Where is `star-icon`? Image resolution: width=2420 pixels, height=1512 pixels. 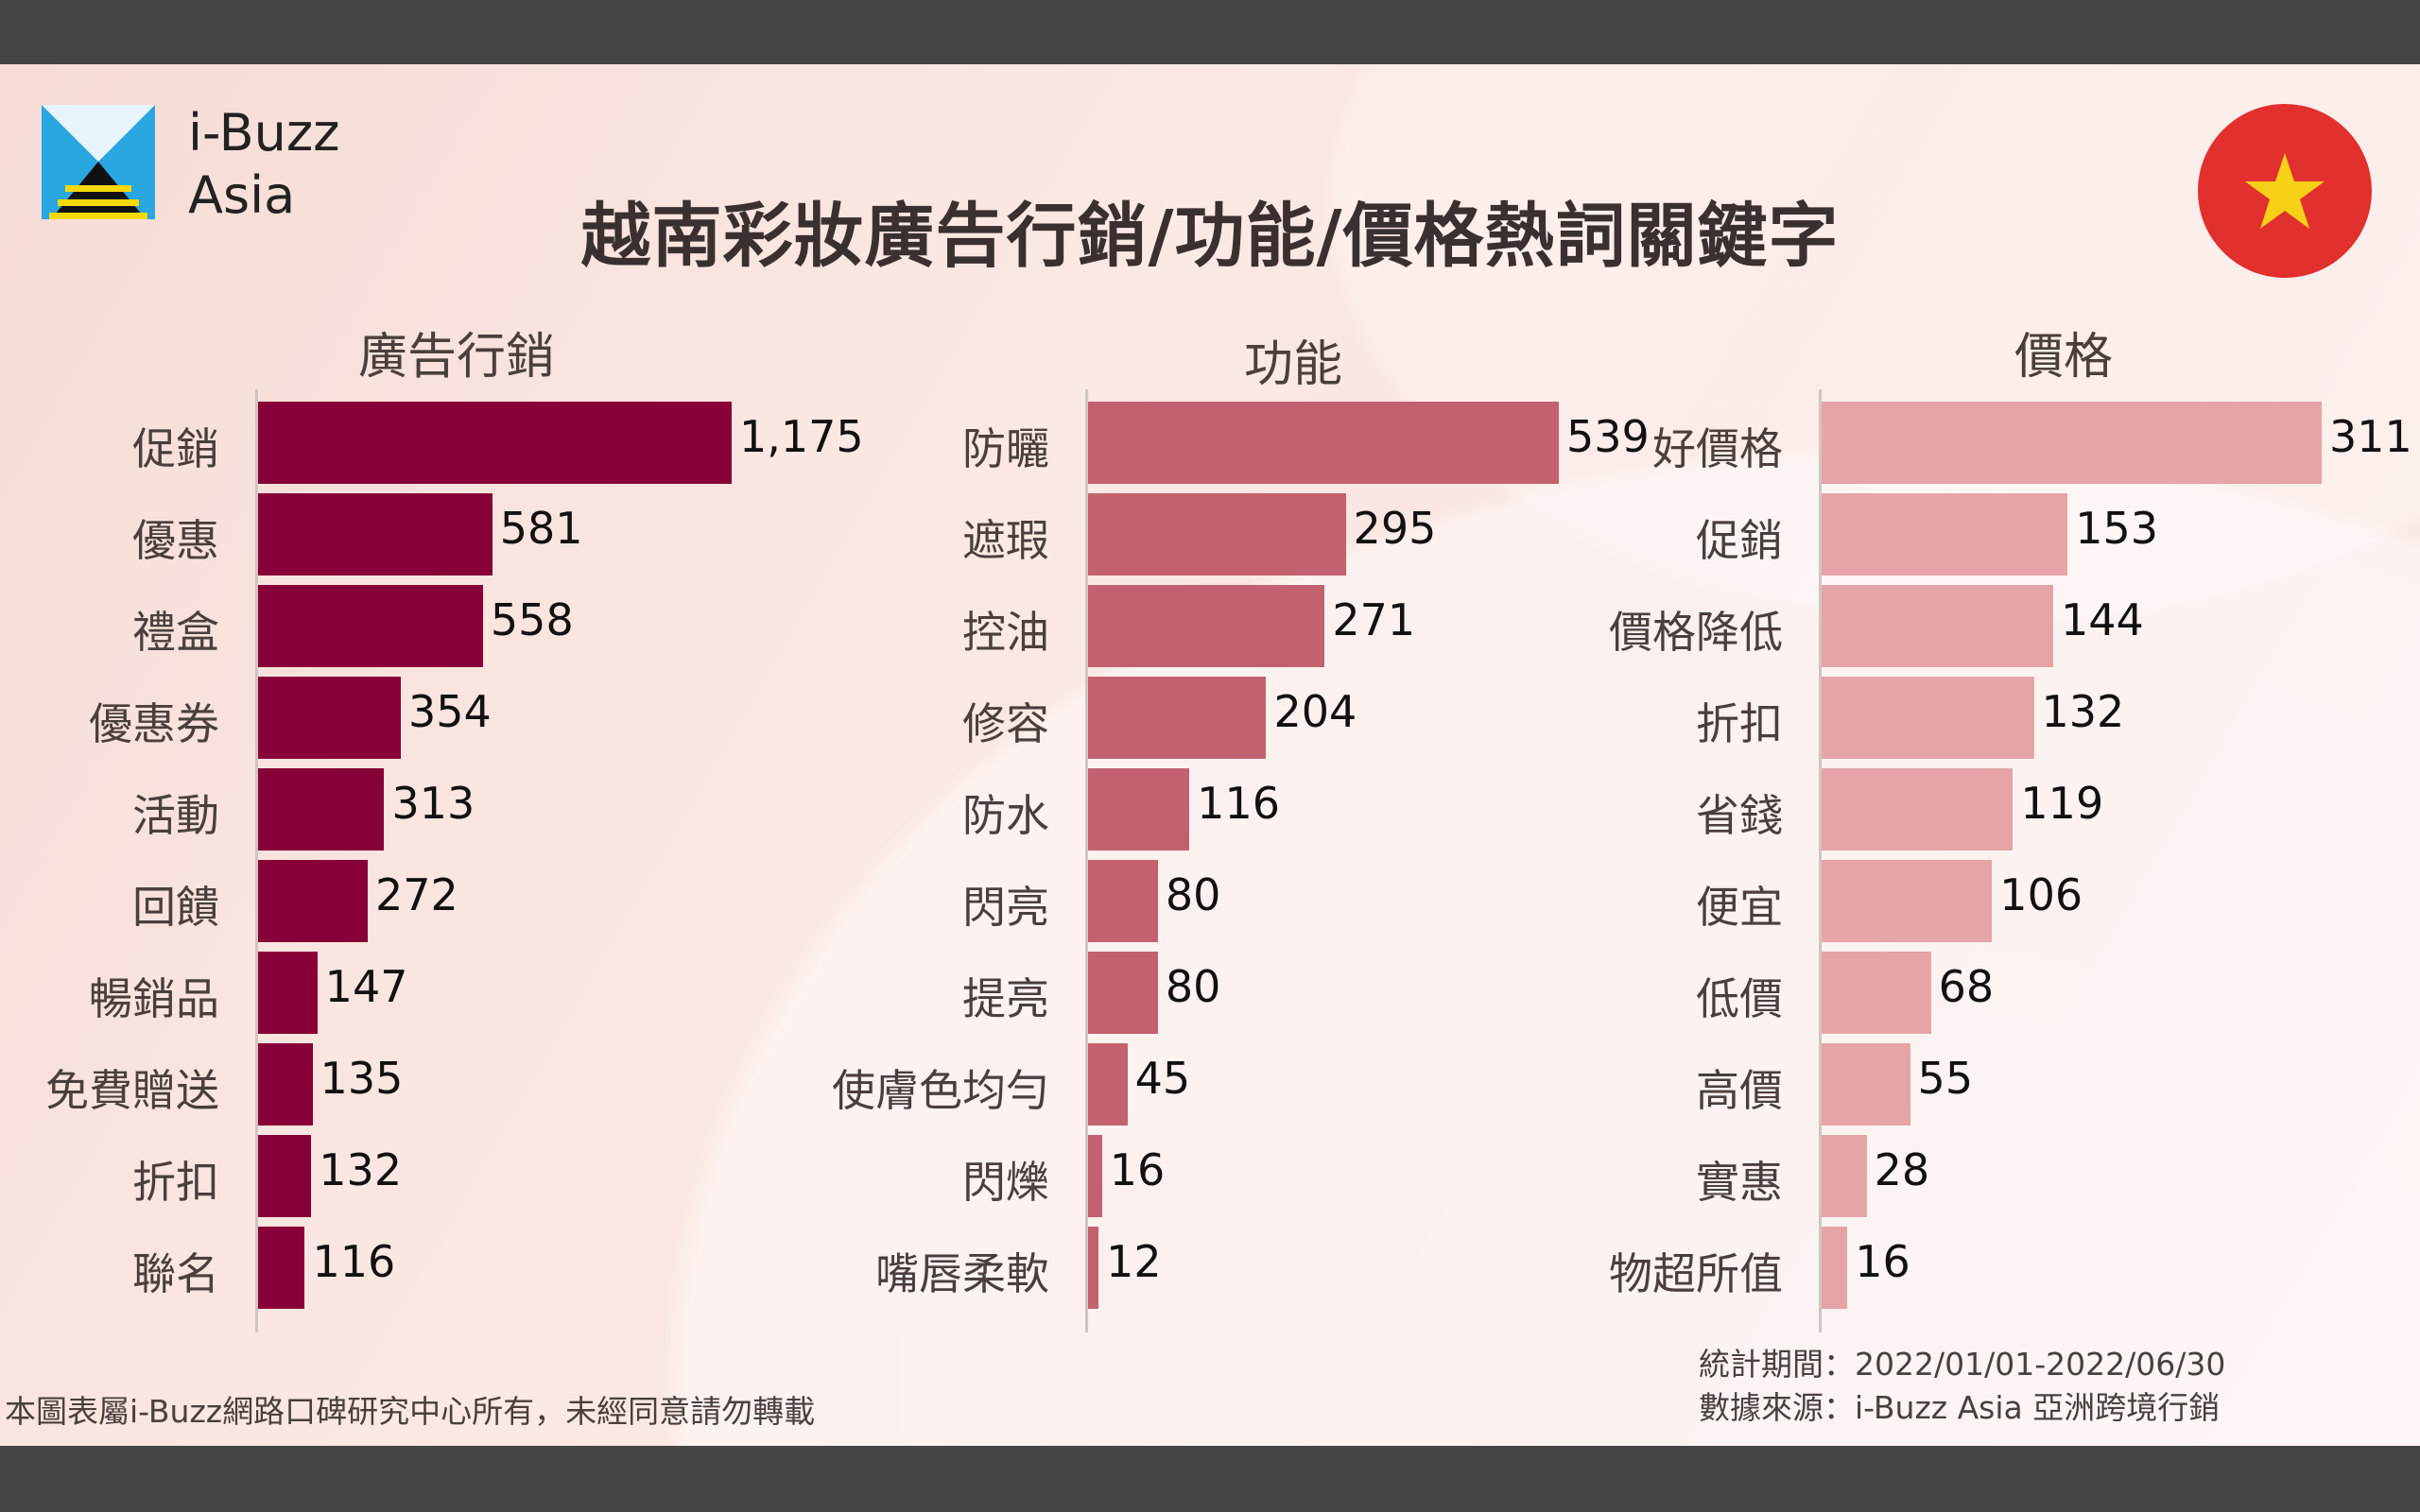
star-icon is located at coordinates (2285, 191).